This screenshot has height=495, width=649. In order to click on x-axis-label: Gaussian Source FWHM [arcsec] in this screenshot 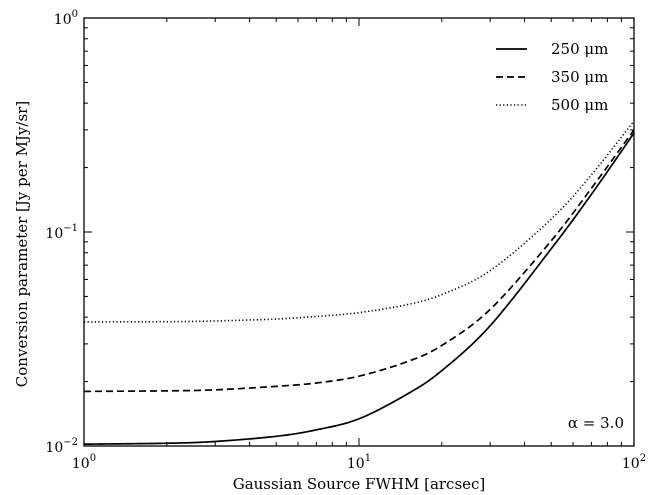, I will do `click(359, 484)`.